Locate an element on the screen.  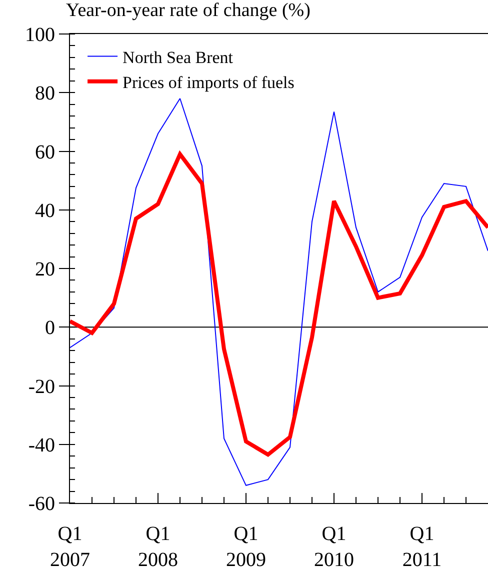
x-tick-label: Q1 2007 is located at coordinates (70, 547).